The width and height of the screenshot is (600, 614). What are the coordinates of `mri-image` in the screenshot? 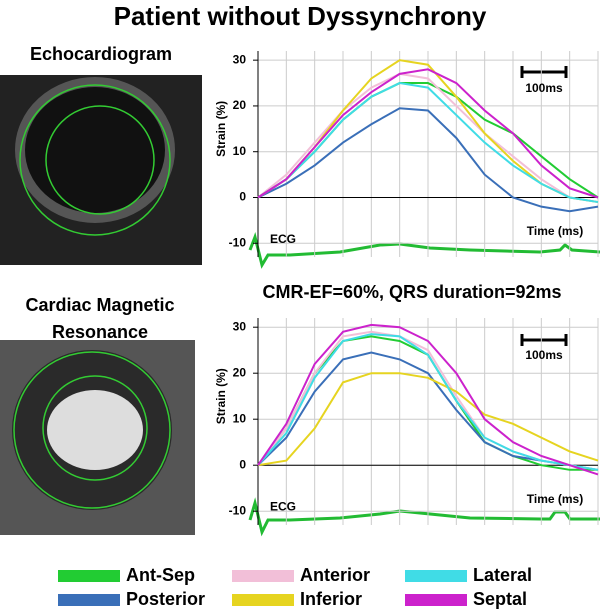 It's located at (97, 437).